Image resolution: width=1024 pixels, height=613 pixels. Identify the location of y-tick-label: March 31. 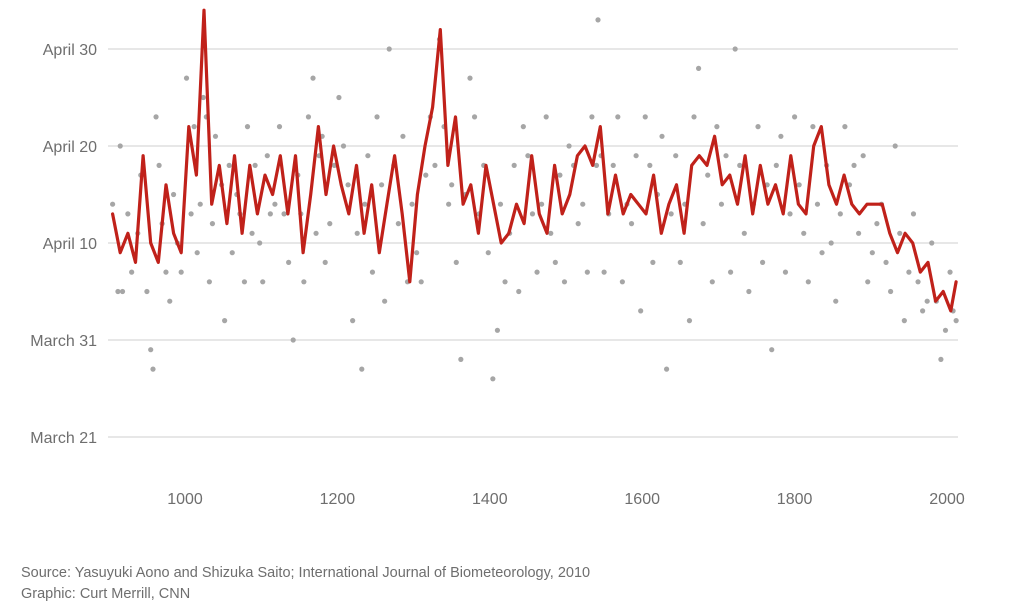
(63, 341).